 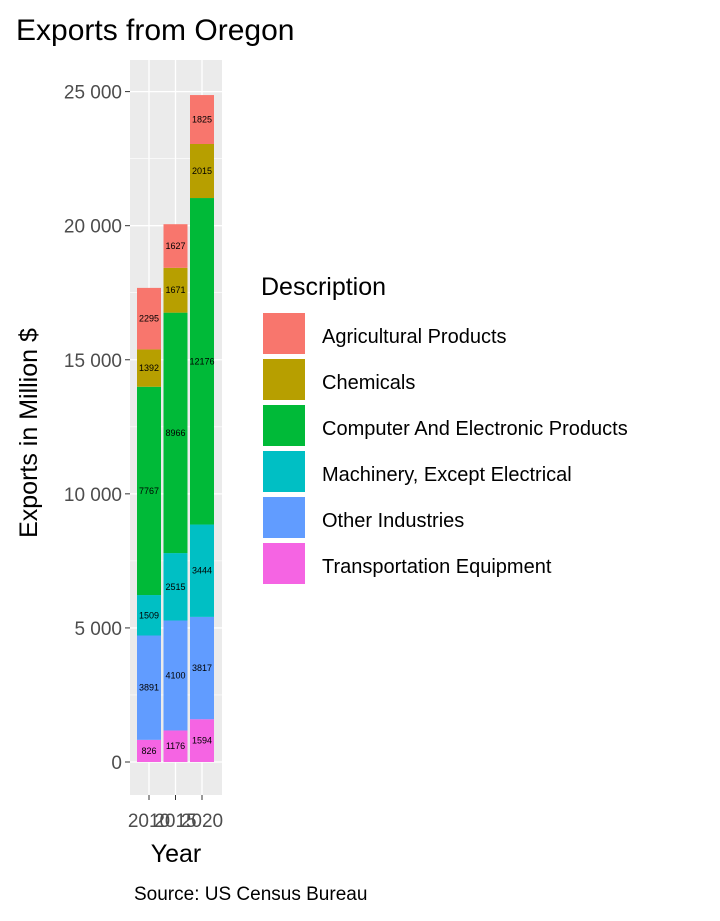 I want to click on x-axis-title: Year, so click(x=176, y=854).